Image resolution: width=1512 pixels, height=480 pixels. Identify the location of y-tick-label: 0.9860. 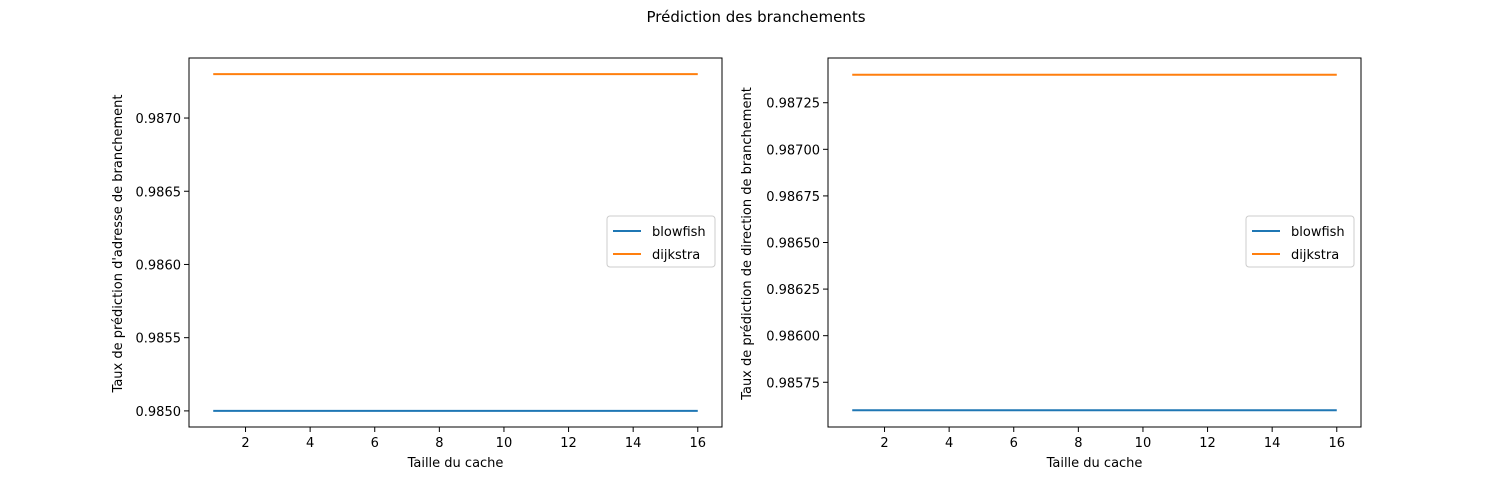
(159, 265).